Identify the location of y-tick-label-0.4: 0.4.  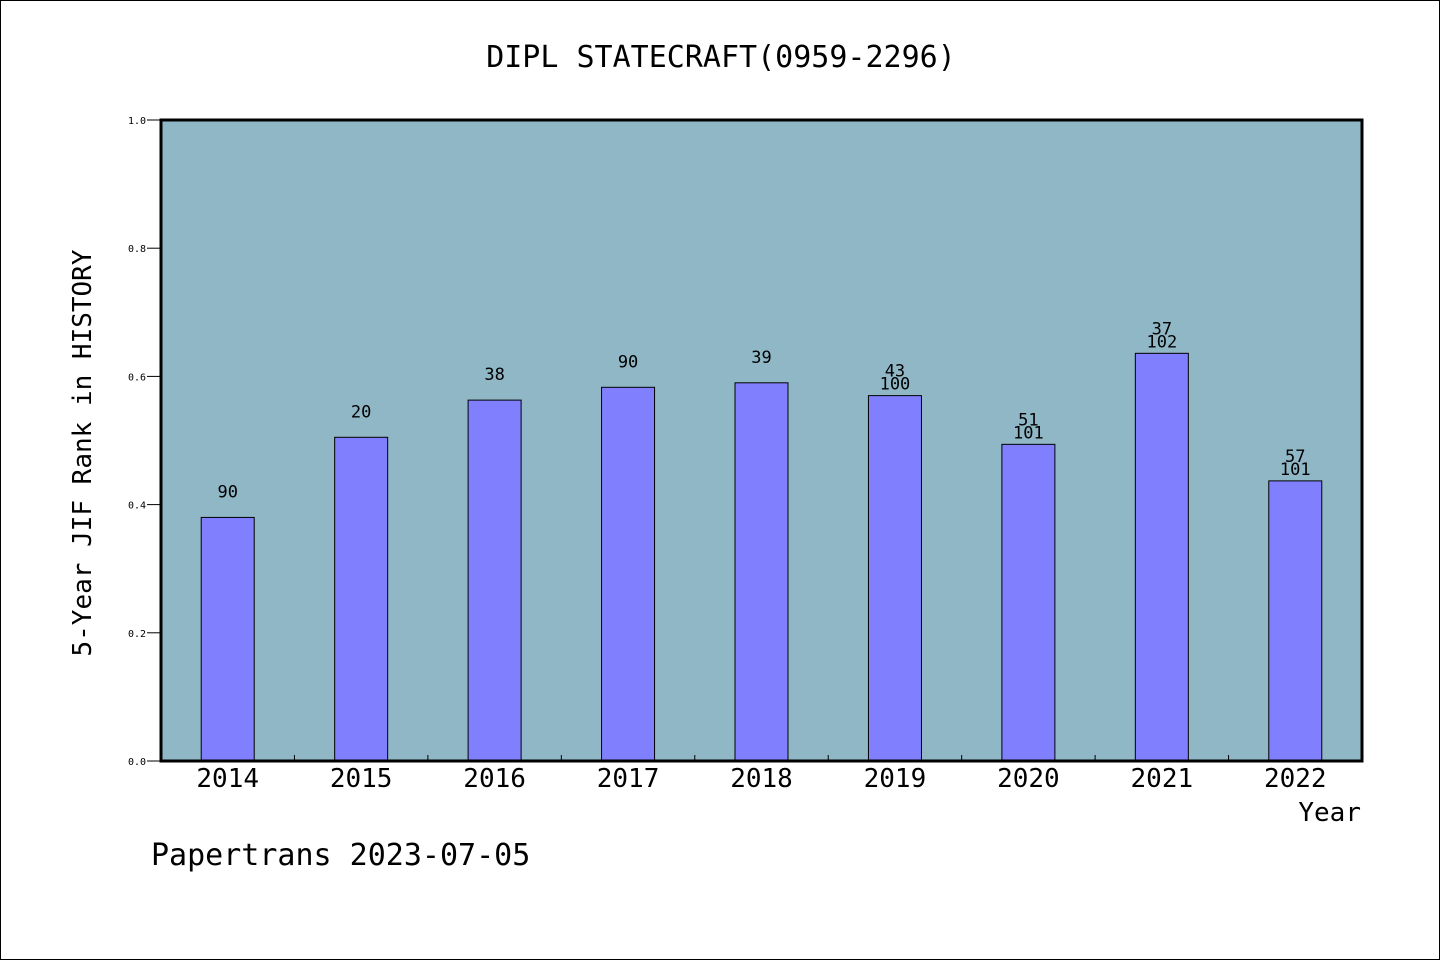
(137, 506).